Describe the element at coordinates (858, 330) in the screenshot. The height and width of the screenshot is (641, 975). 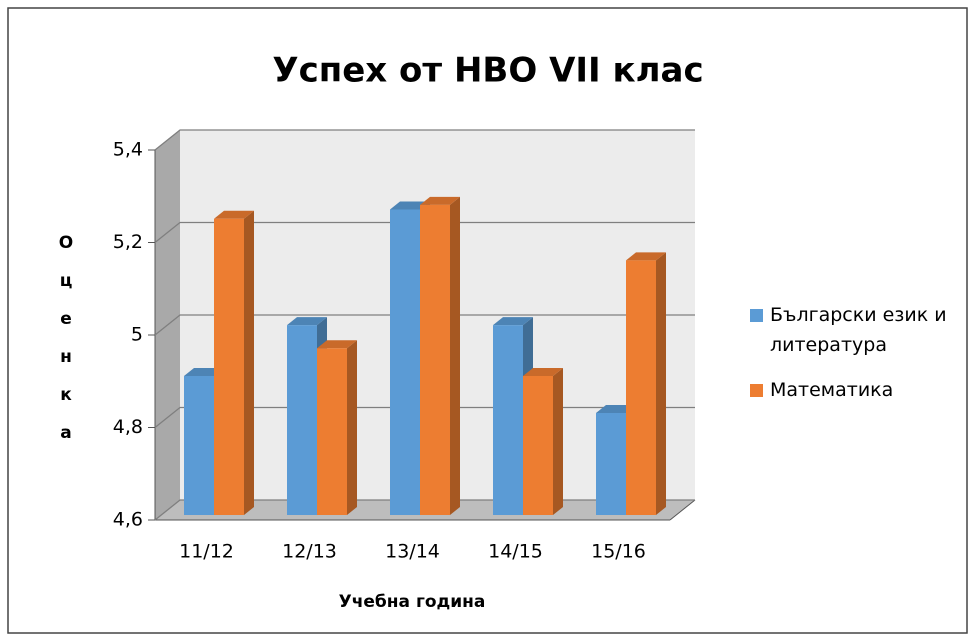
I see `legend-label: Български език и литература` at that location.